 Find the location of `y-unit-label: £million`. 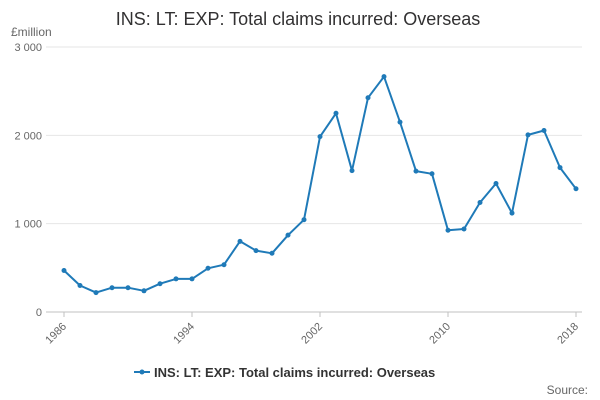

y-unit-label: £million is located at coordinates (31, 32).